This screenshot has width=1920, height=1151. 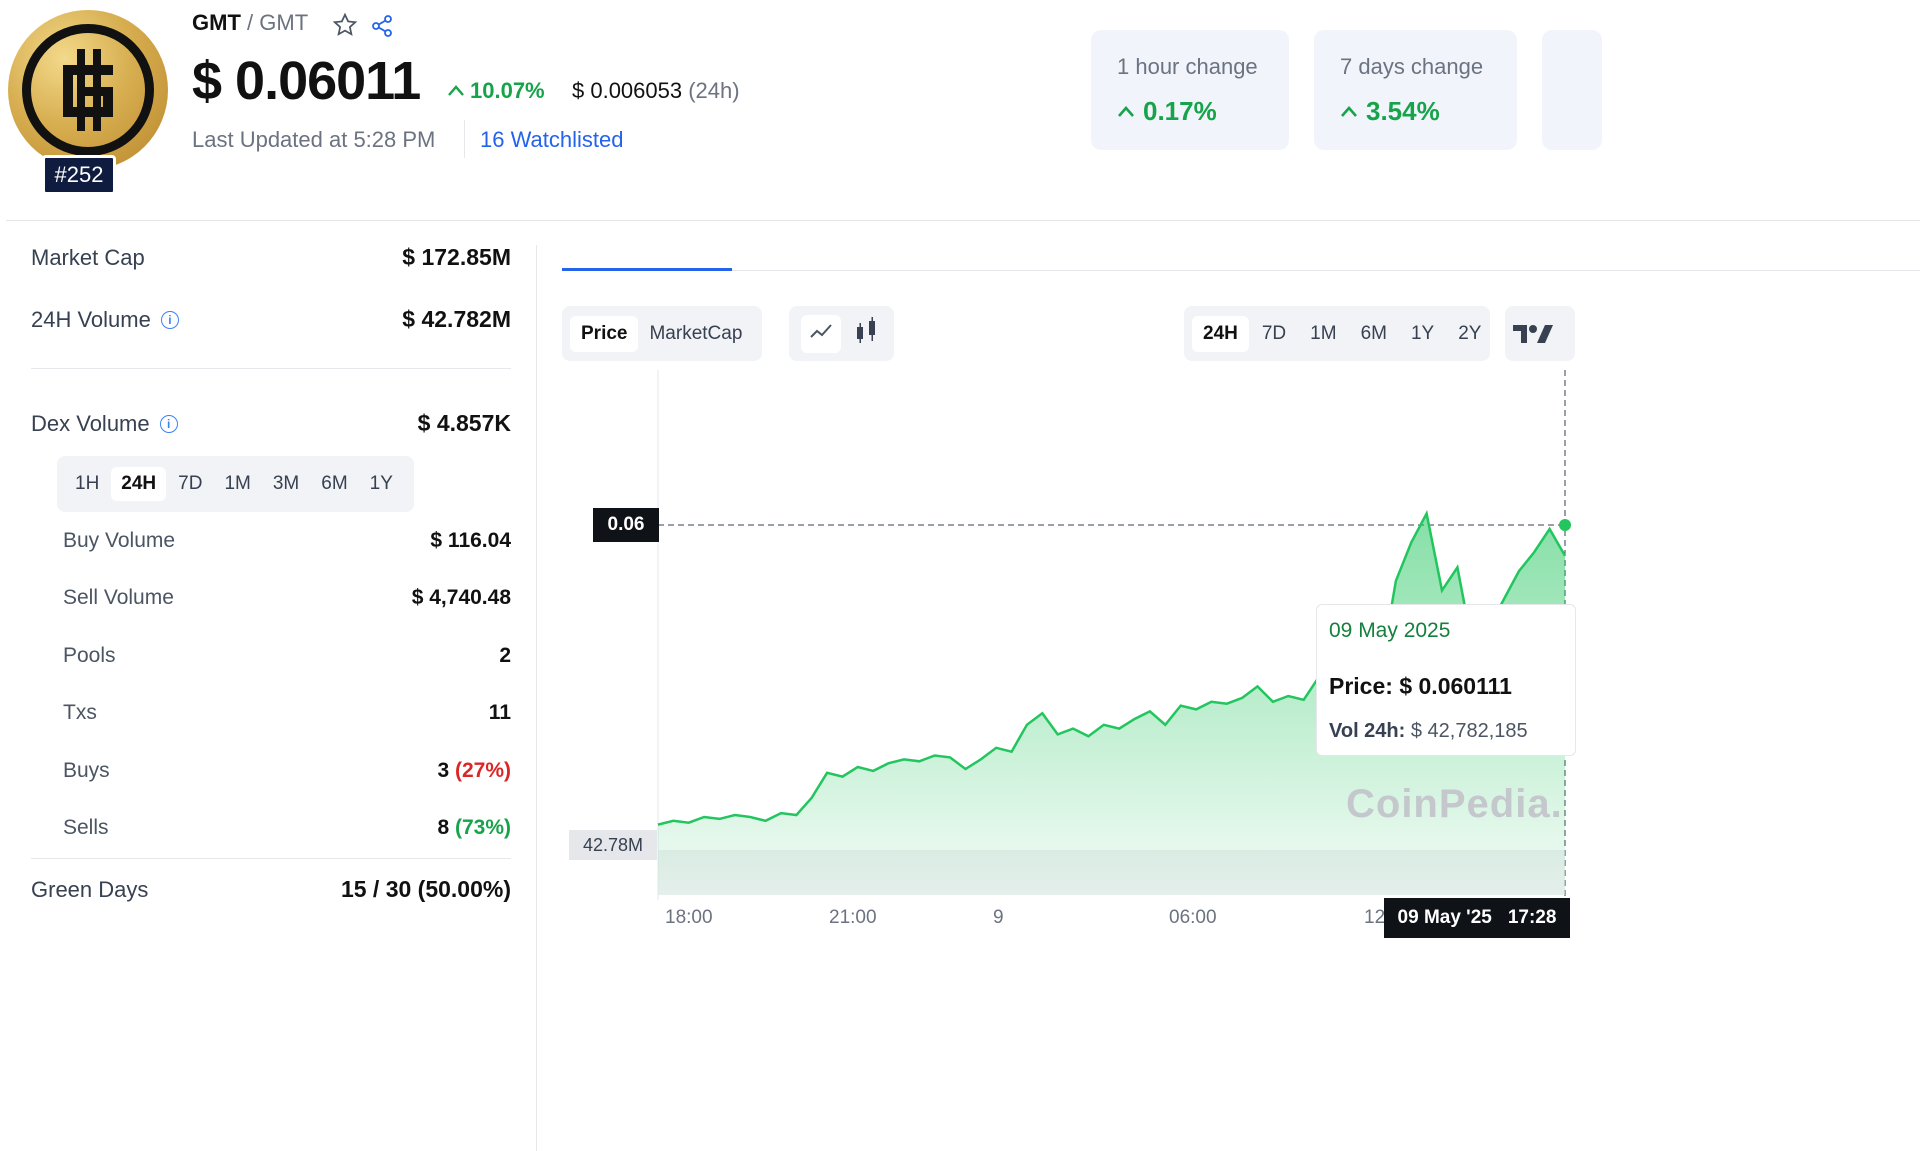 What do you see at coordinates (1565, 525) in the screenshot?
I see `price-cursor-dot` at bounding box center [1565, 525].